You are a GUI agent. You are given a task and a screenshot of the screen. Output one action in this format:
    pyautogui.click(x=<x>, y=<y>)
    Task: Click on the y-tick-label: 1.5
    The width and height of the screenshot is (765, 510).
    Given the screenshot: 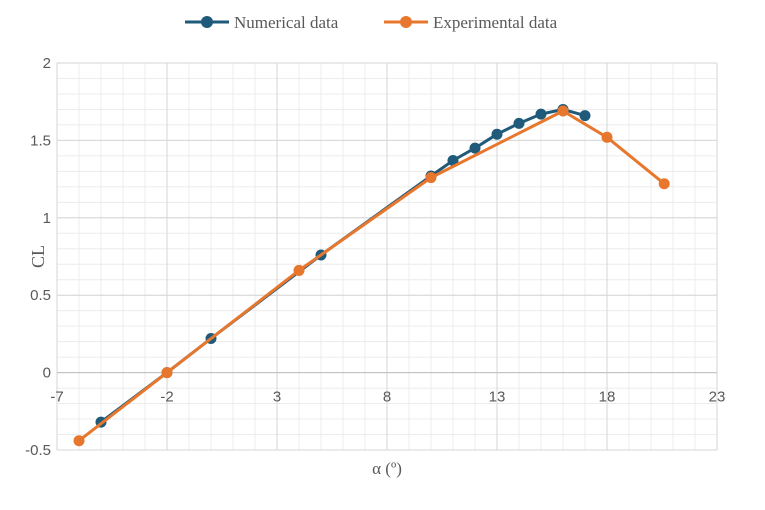 What is the action you would take?
    pyautogui.click(x=40, y=140)
    